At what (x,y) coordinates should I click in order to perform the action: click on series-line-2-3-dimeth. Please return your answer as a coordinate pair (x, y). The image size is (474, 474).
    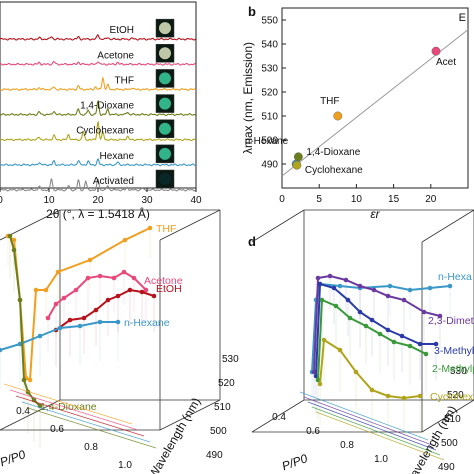
    Looking at the image, I should click on (377, 323).